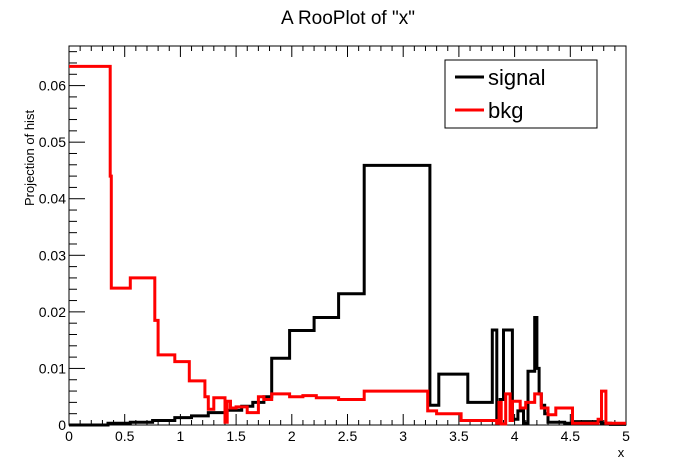 The height and width of the screenshot is (472, 696). Describe the element at coordinates (62, 425) in the screenshot. I see `y-tick-label: 0` at that location.